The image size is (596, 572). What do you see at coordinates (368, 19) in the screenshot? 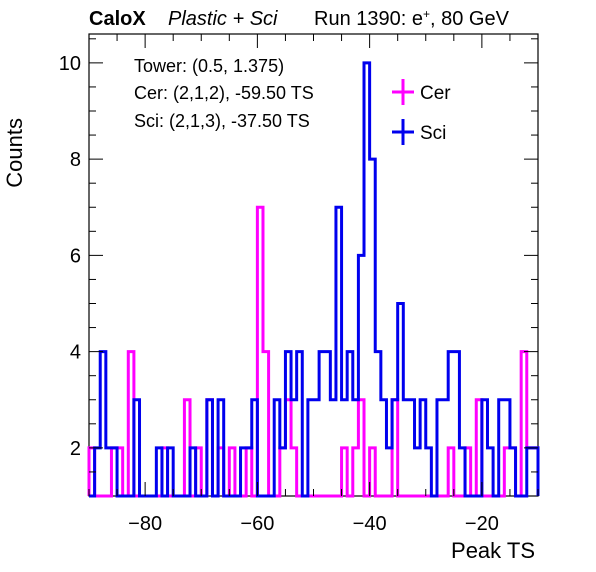
I see `title-run-prefix: Run 1390: e` at bounding box center [368, 19].